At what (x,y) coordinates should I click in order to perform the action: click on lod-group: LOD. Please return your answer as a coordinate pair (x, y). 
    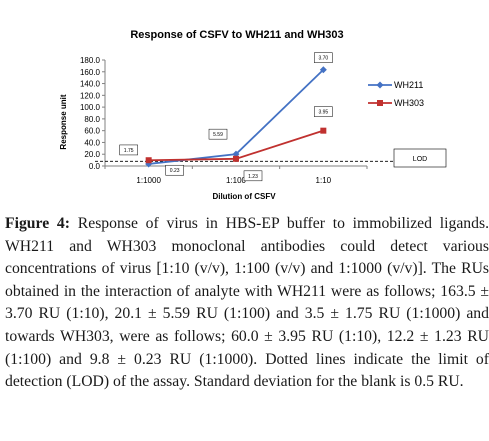
    Looking at the image, I should click on (271, 158).